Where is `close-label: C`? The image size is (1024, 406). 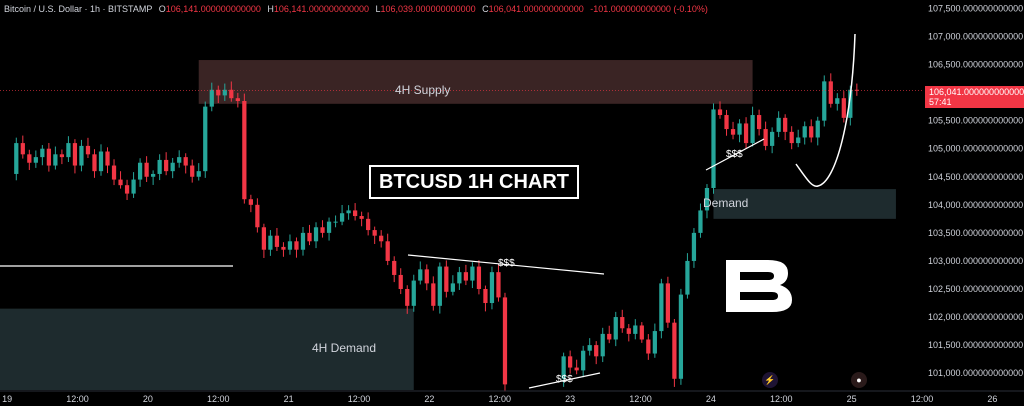
close-label: C is located at coordinates (485, 9).